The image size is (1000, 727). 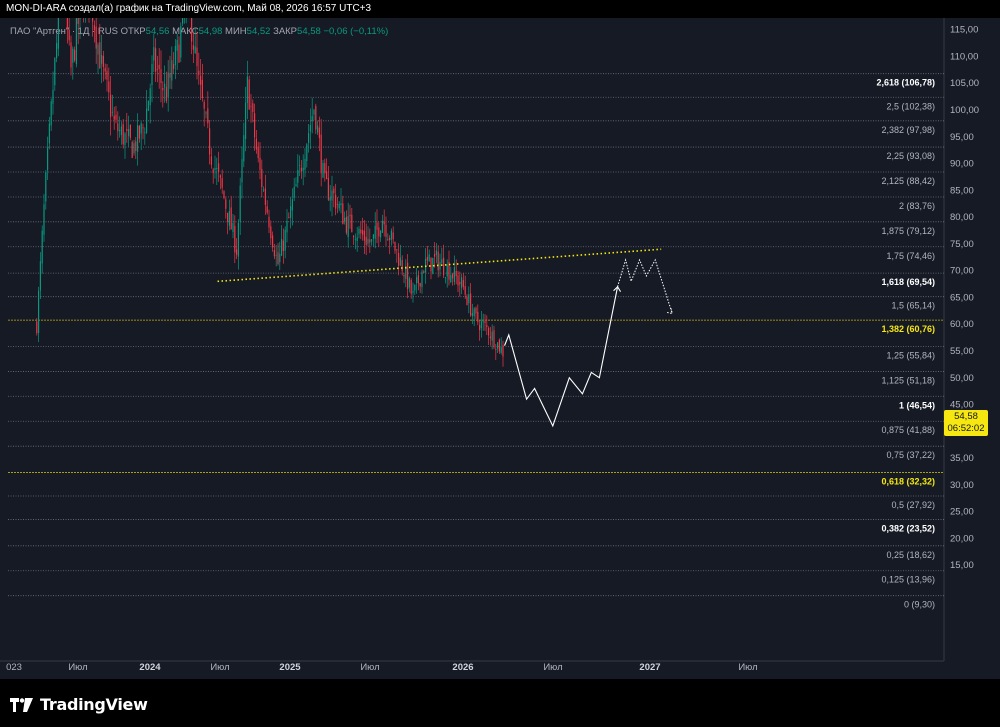 What do you see at coordinates (913, 505) in the screenshot?
I see `fib-level-label: 0,5 (27,92)` at bounding box center [913, 505].